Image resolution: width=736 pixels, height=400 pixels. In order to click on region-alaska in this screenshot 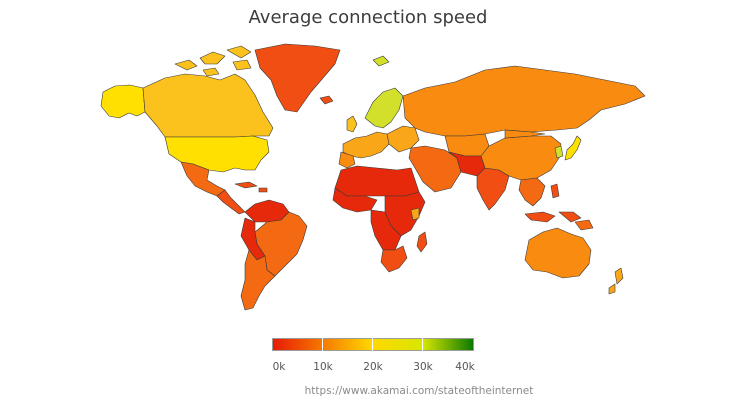, I will do `click(123, 101)`.